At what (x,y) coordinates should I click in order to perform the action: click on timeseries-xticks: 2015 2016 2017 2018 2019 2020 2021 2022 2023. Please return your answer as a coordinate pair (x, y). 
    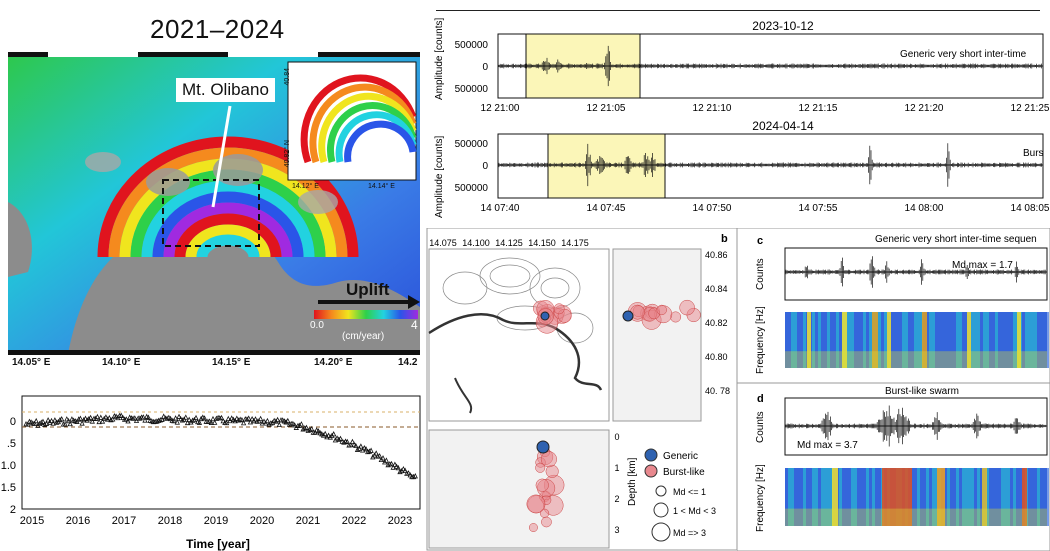
    Looking at the image, I should click on (216, 521).